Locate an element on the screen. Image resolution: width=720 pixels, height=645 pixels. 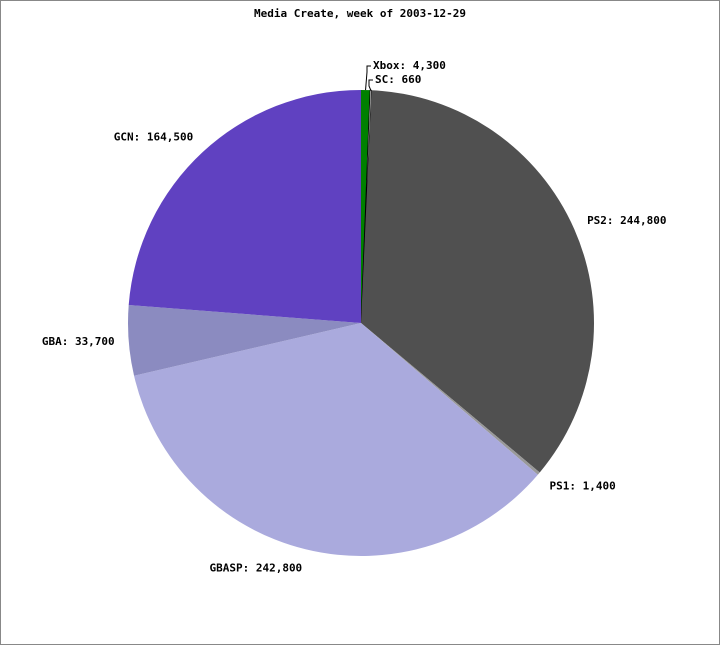
slice-label: PS2: 244,800 is located at coordinates (626, 220).